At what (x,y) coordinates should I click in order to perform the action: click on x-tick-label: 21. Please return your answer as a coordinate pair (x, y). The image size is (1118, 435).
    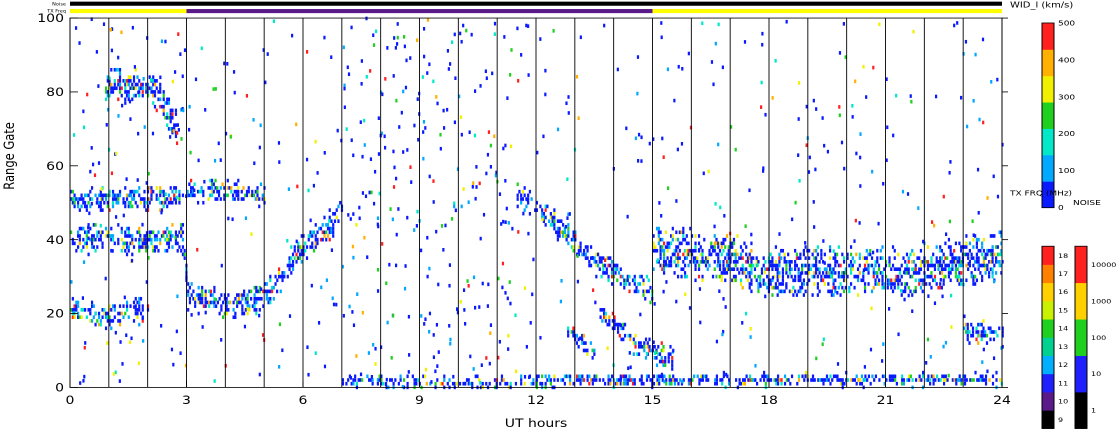
    Looking at the image, I should click on (886, 400).